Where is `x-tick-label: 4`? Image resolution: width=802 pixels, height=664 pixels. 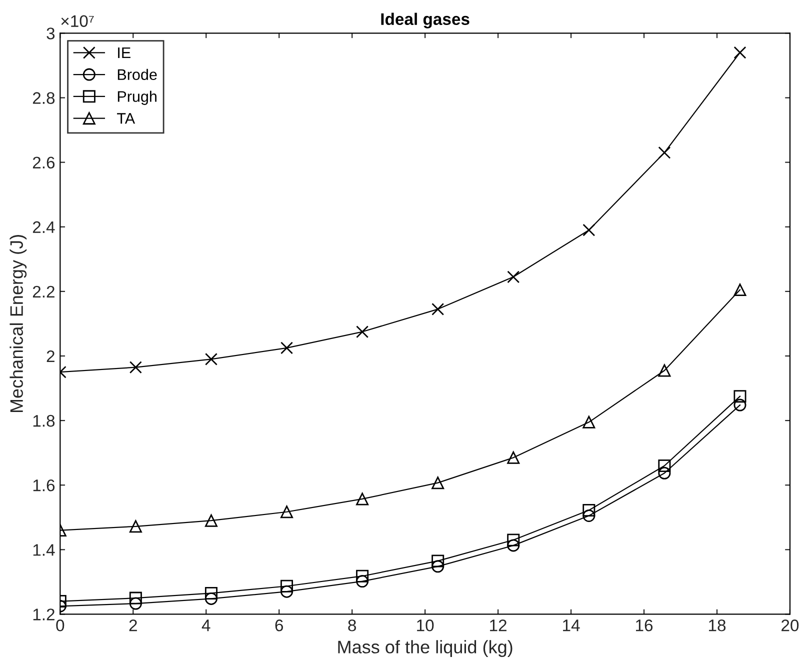 x-tick-label: 4 is located at coordinates (206, 626).